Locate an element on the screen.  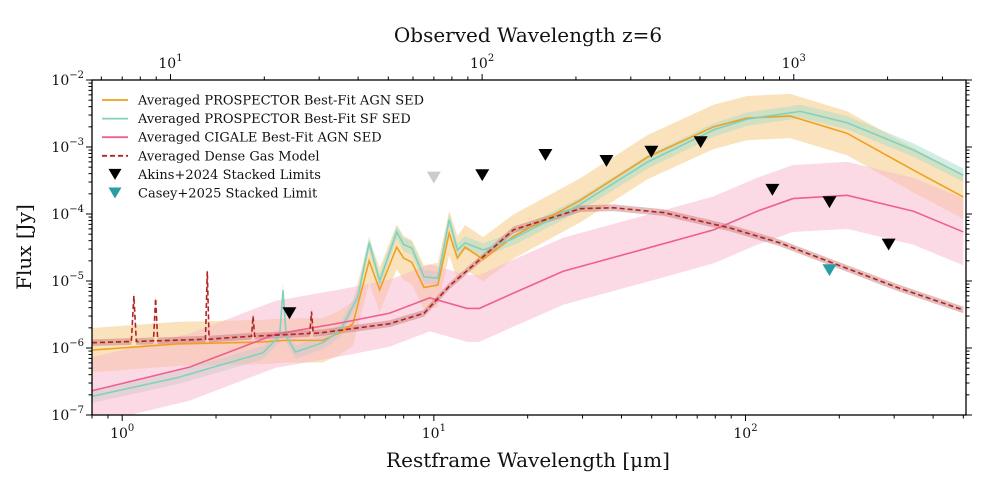
legend-label-3: Averaged Dense Gas Model is located at coordinates (228, 156).